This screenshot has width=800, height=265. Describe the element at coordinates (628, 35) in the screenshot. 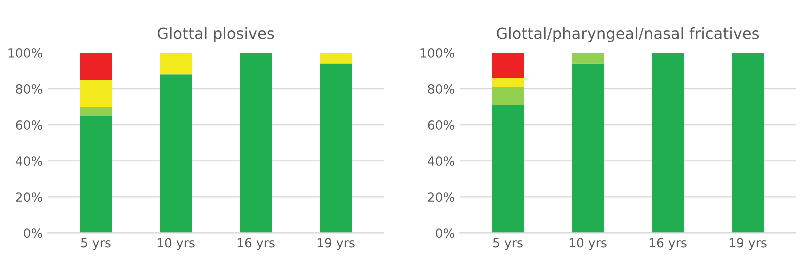

I see `chart-title: Glottal/pharyngeal/nasal fricatives` at that location.